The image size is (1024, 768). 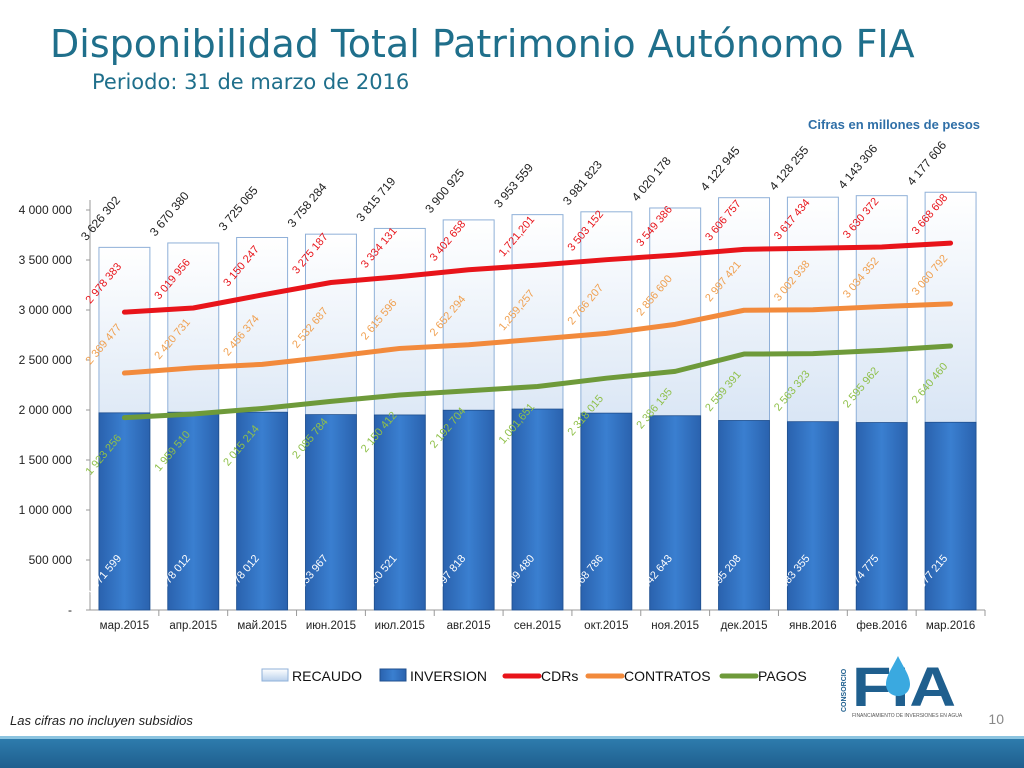 What do you see at coordinates (512, 752) in the screenshot?
I see `footer-bar` at bounding box center [512, 752].